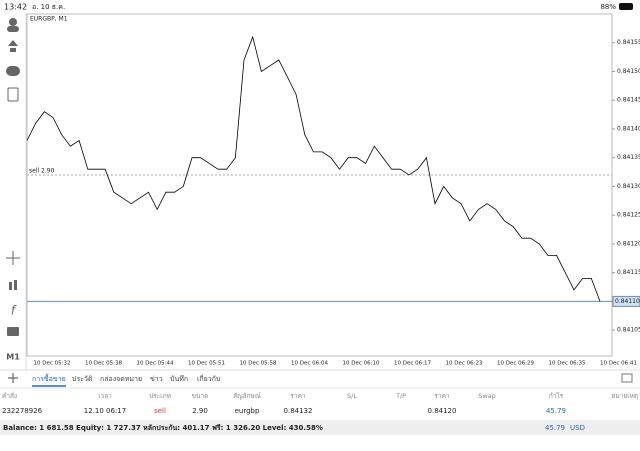 Image resolution: width=640 pixels, height=451 pixels. What do you see at coordinates (155, 364) in the screenshot?
I see `x-tick-label: 10 Dec 05:44` at bounding box center [155, 364].